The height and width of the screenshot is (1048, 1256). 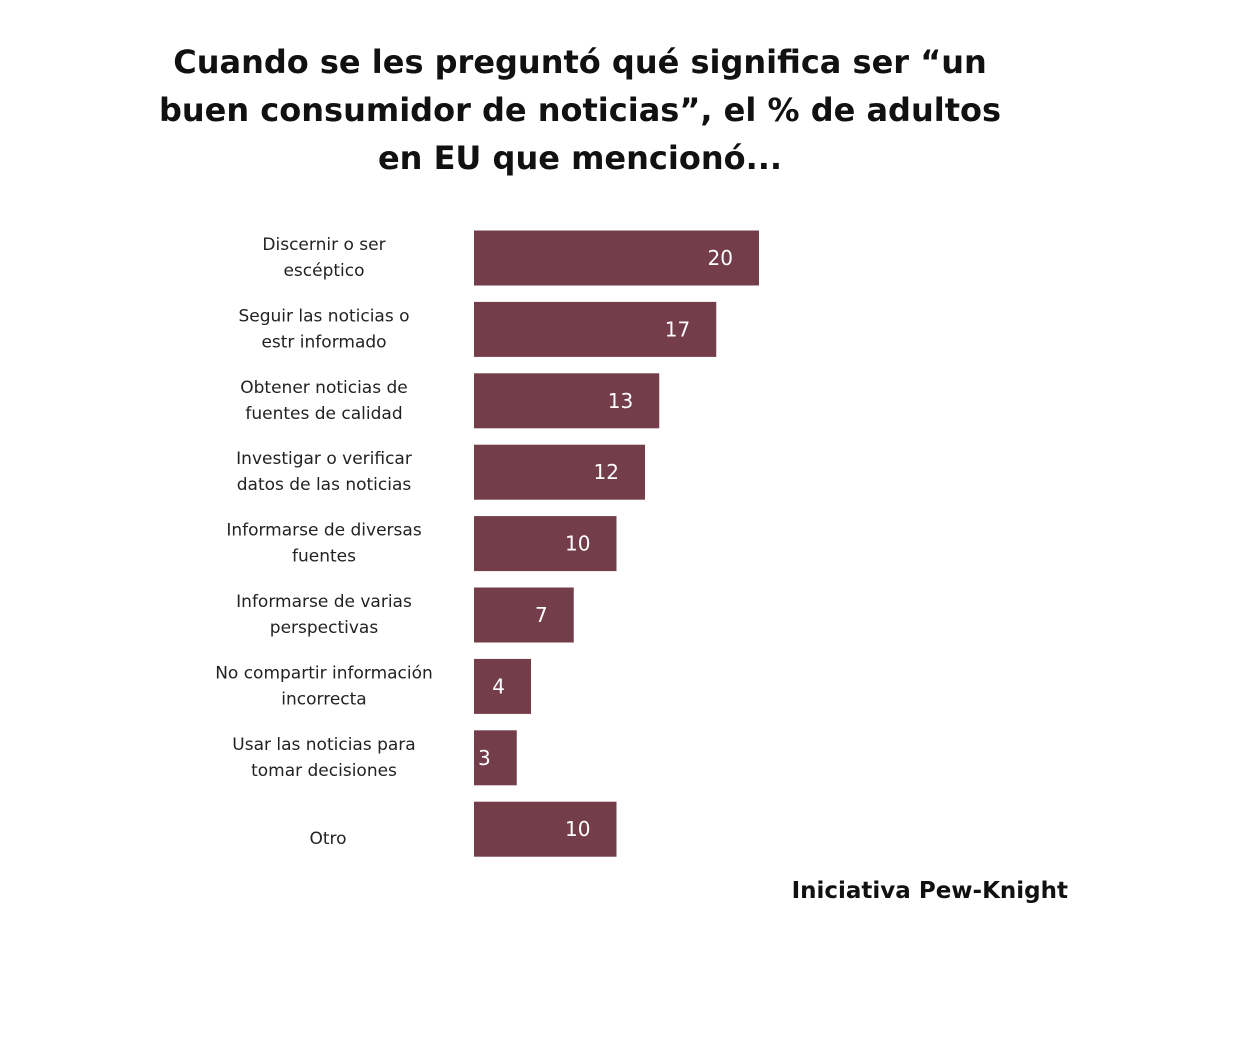 What do you see at coordinates (541, 615) in the screenshot?
I see `bar-value-label-5: 7` at bounding box center [541, 615].